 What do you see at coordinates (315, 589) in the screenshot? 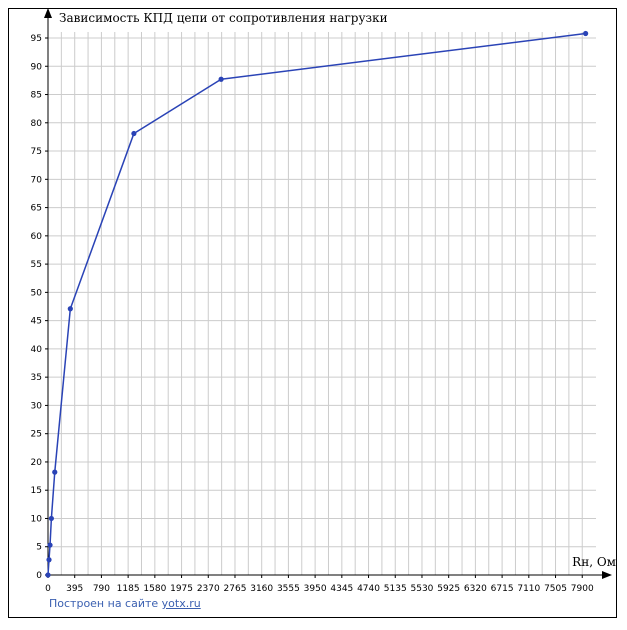
I see `x-tick-label: 3950` at bounding box center [315, 589].